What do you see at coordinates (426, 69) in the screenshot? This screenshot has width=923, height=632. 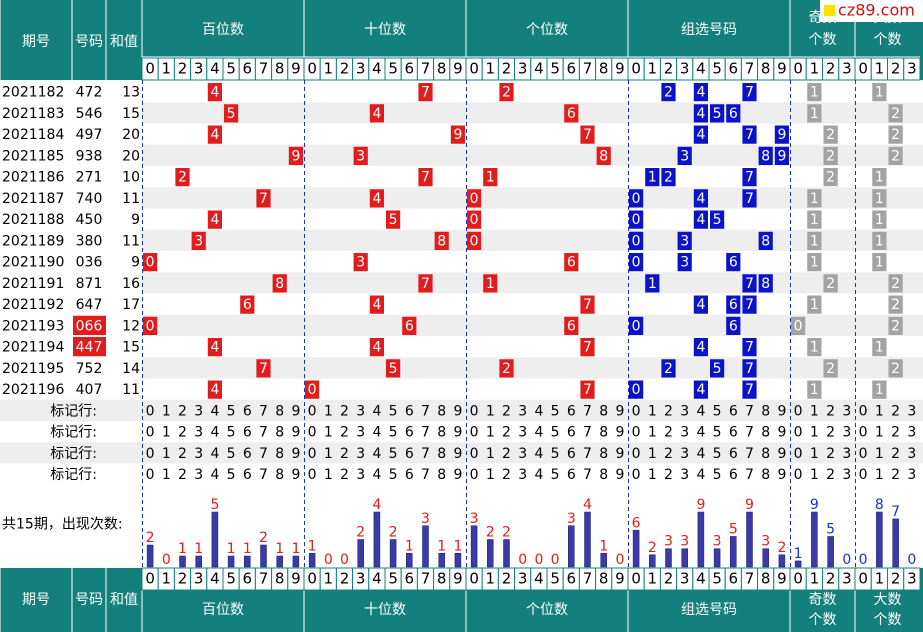 I see `digit-head: 7` at bounding box center [426, 69].